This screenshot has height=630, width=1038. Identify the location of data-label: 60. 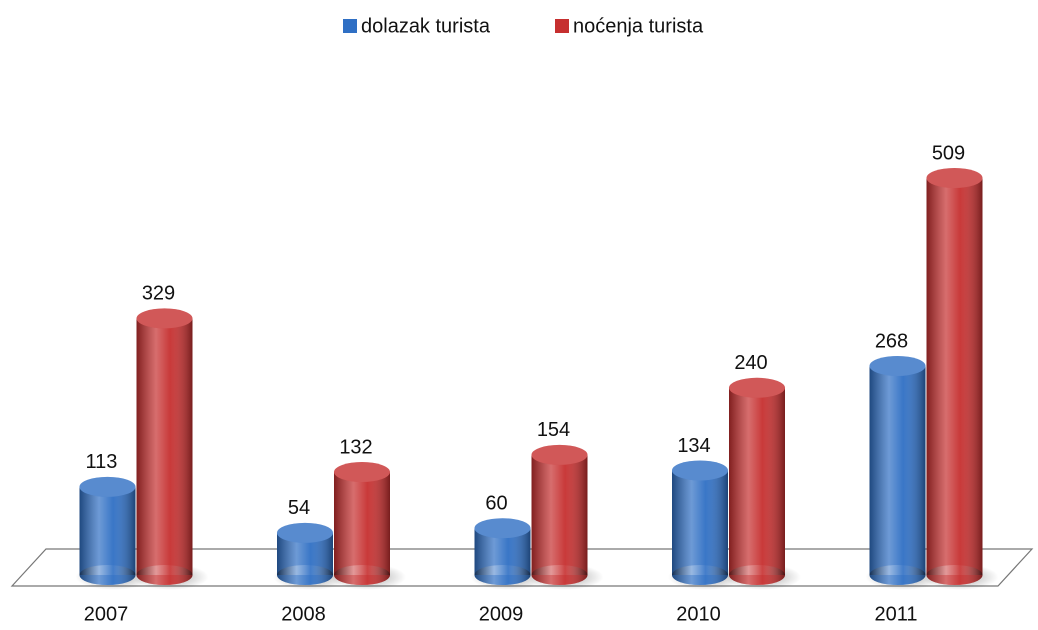
(496, 503).